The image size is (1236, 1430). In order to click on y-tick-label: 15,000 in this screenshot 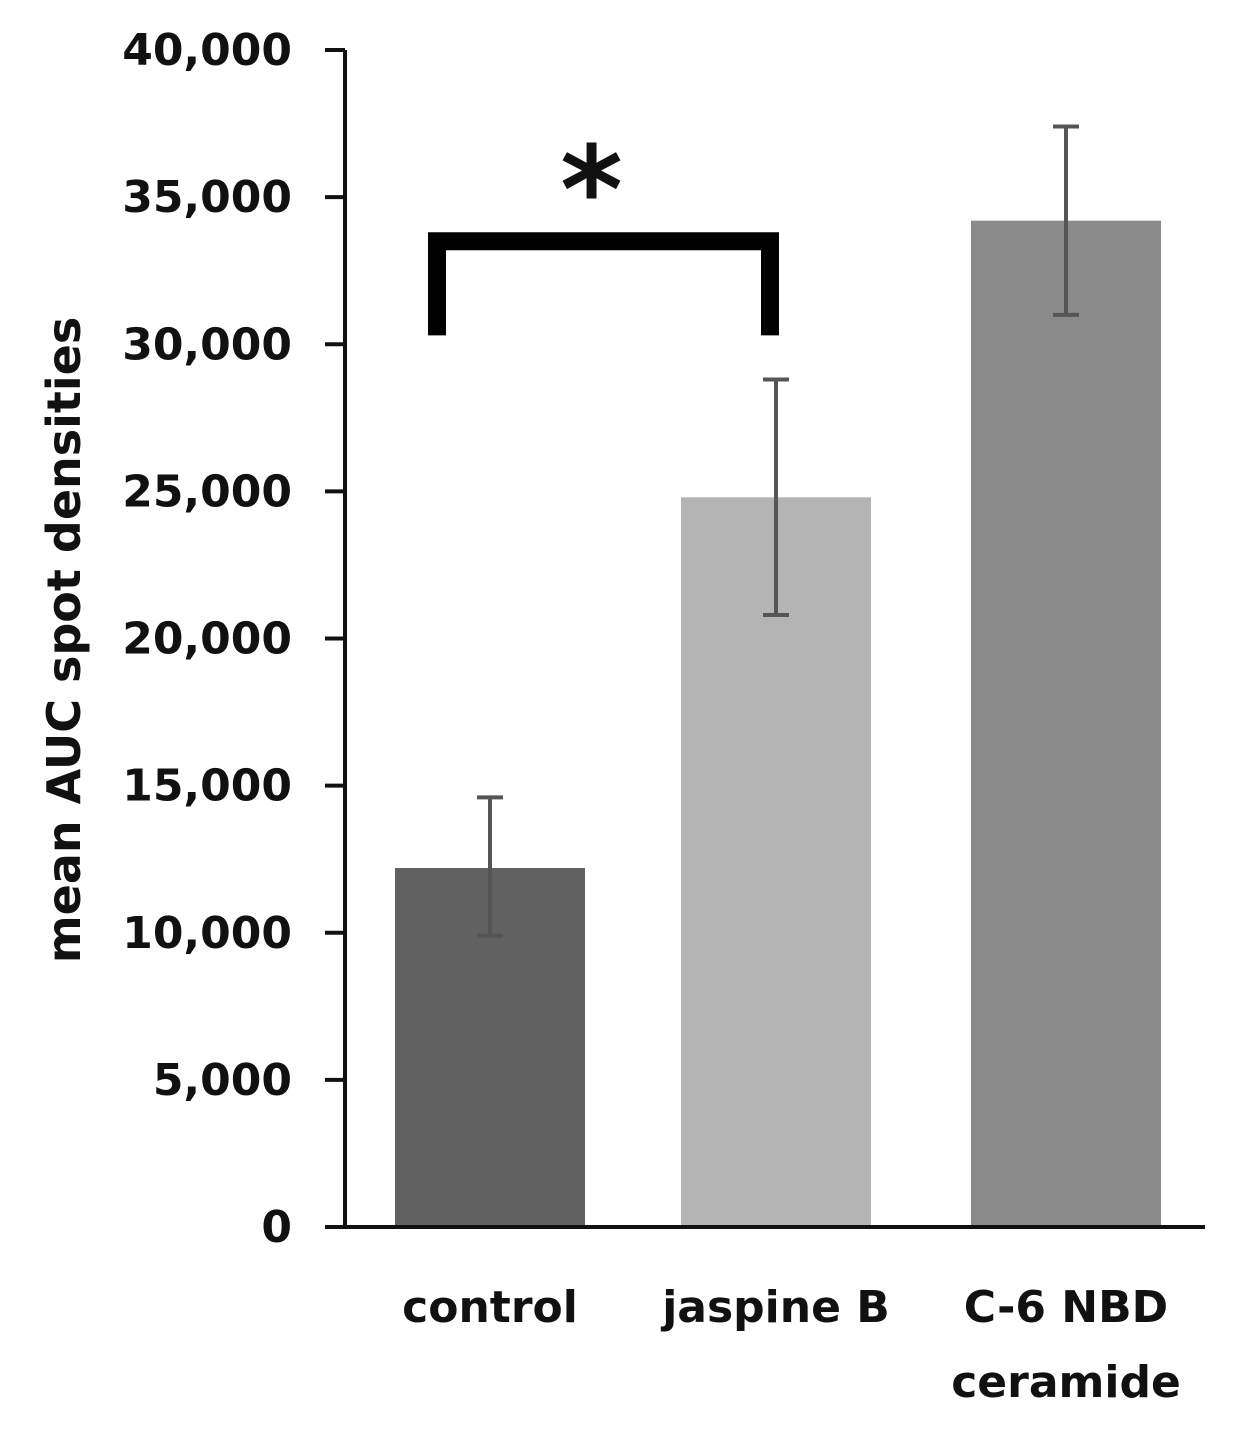, I will do `click(207, 786)`.